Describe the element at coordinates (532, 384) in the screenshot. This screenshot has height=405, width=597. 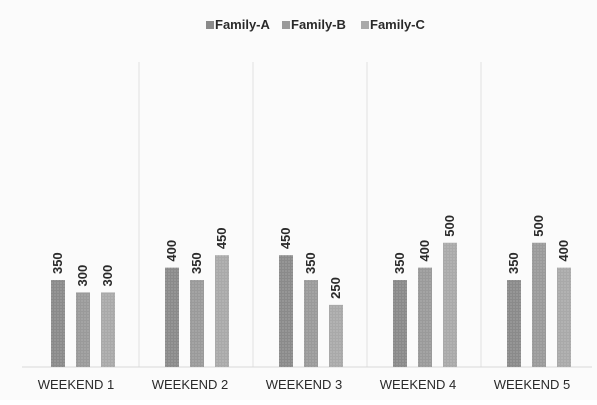
I see `x-tick-label: WEEKEND 5` at that location.